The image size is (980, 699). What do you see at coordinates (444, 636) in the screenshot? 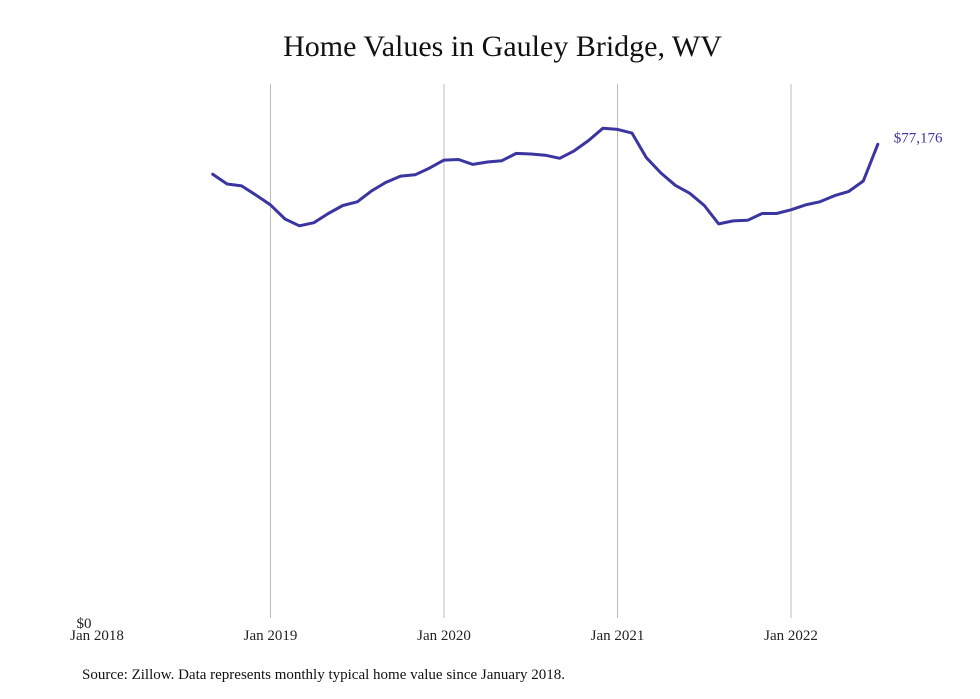
I see `x-tick-label: Jan 2020` at bounding box center [444, 636].